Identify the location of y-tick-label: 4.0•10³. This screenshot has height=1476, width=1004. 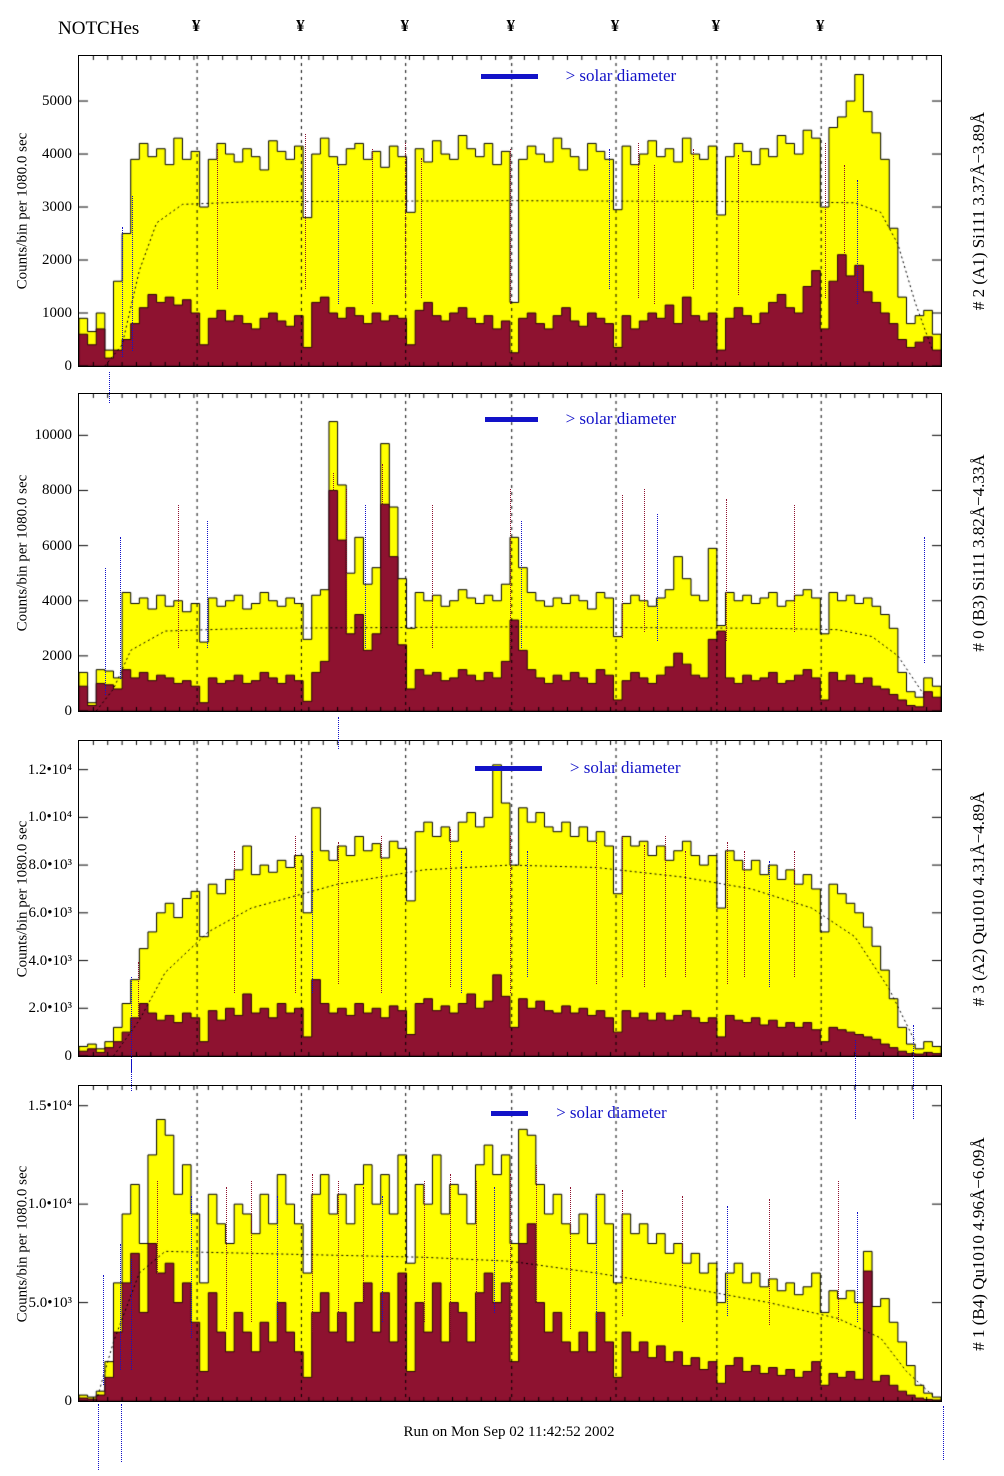
(50, 960).